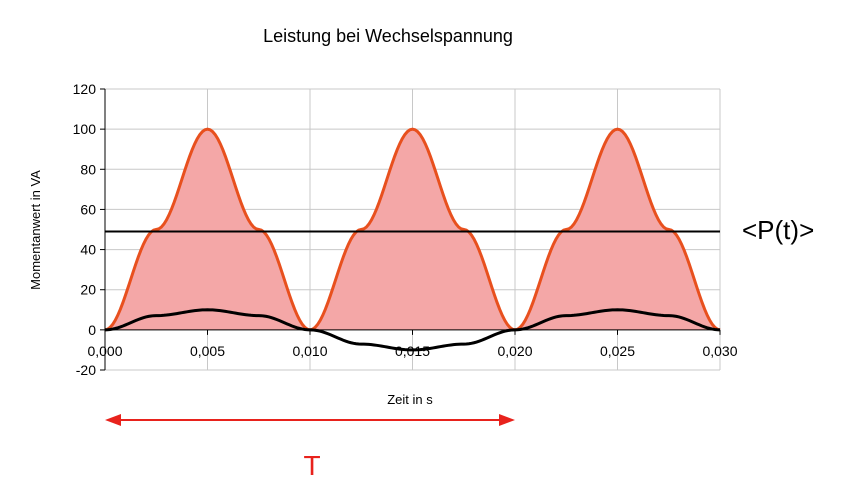 The image size is (841, 488). Describe the element at coordinates (617, 351) in the screenshot. I see `x-tick-label: 0,025` at that location.